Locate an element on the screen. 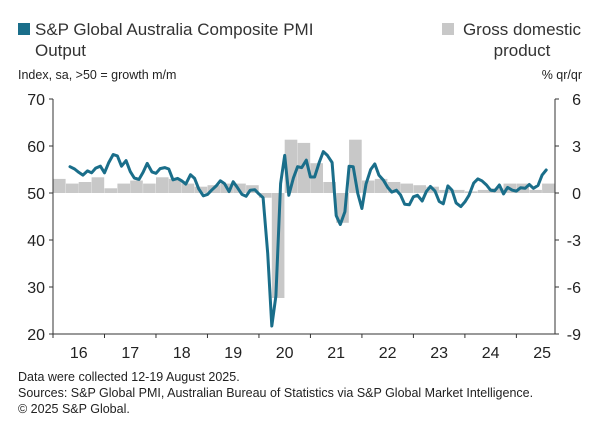 The image size is (600, 433). left-tick-label: 60 is located at coordinates (36, 147).